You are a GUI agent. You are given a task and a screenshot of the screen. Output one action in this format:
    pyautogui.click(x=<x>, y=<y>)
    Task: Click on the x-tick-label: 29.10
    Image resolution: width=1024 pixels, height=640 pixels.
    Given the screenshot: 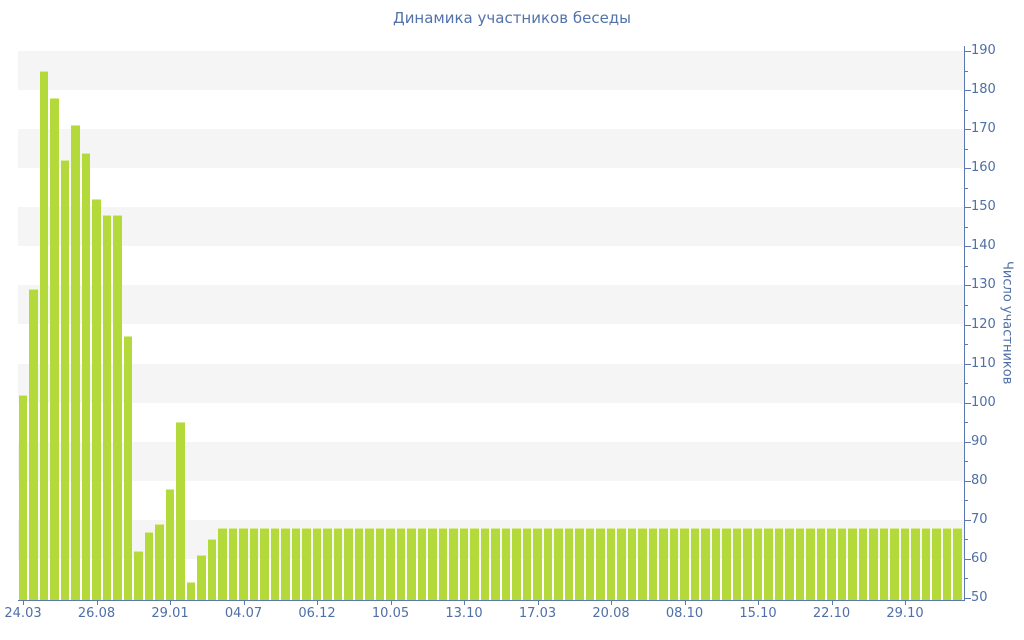 What is the action you would take?
    pyautogui.click(x=905, y=613)
    